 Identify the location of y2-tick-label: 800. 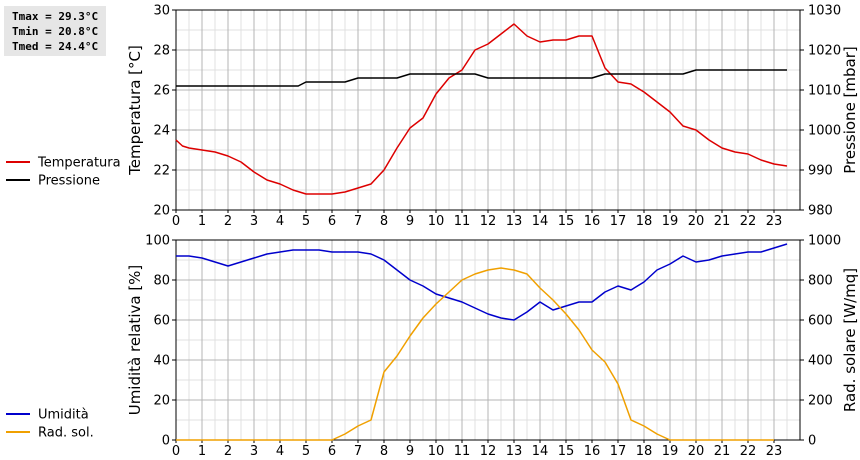
(820, 281).